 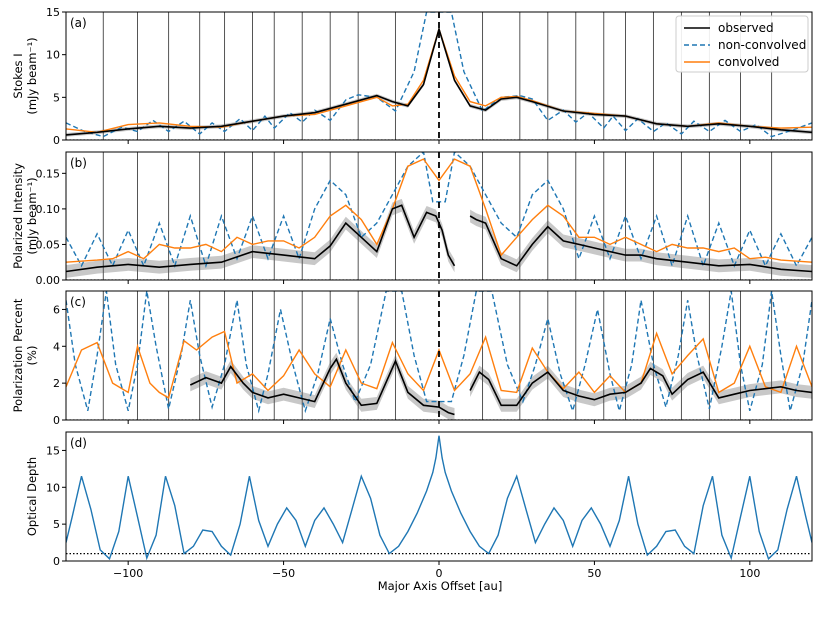 I want to click on y-axis-label-line1: Polarization Percent, so click(x=18, y=355).